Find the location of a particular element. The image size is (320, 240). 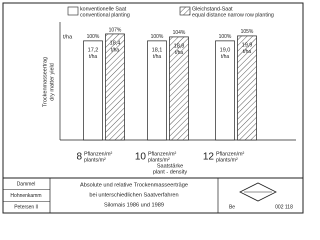

author: Petersen ll is located at coordinates (26, 207).